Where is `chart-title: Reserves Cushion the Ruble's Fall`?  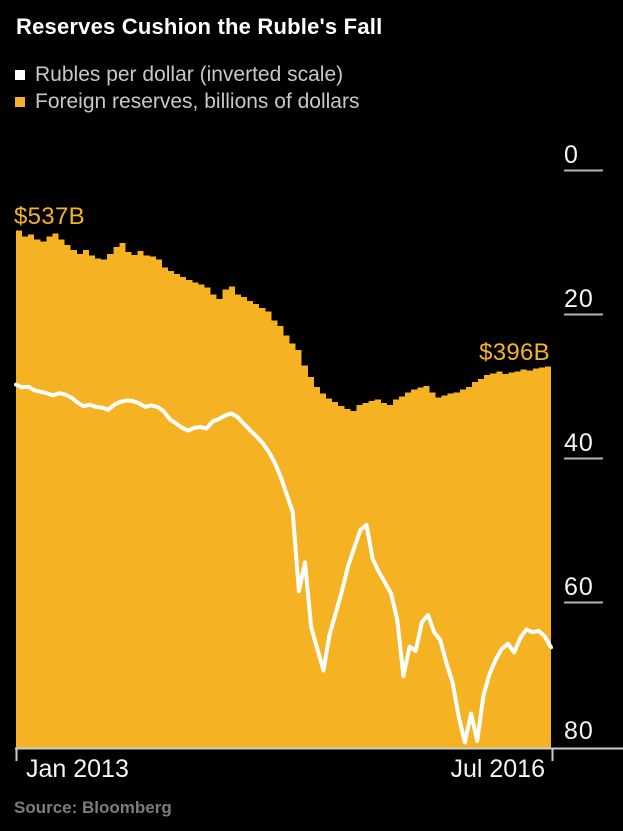
chart-title: Reserves Cushion the Ruble's Fall is located at coordinates (199, 26).